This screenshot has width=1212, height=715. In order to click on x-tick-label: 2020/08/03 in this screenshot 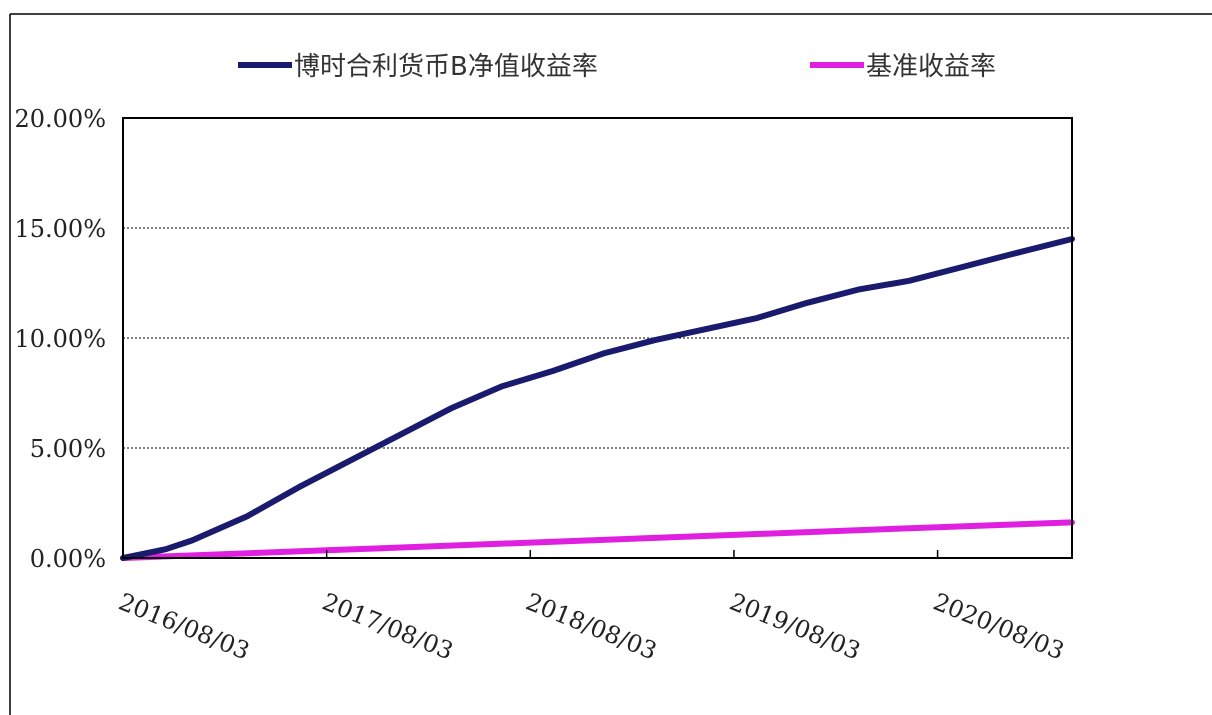, I will do `click(998, 627)`.